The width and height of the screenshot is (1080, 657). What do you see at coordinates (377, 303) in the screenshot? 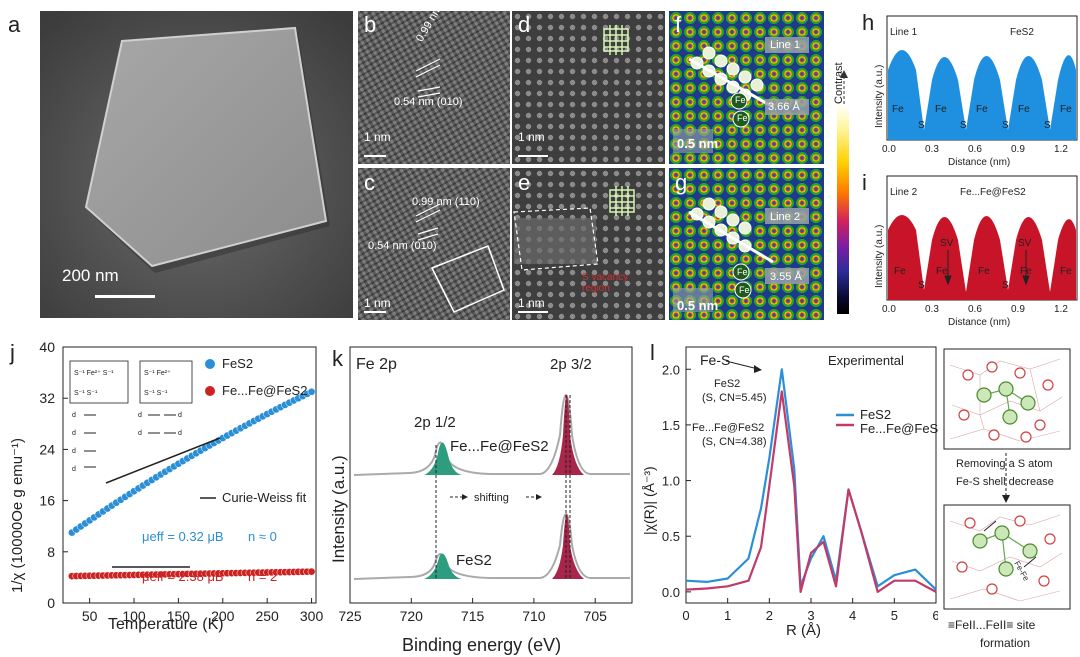
I see `panel-c-scale: 1 nm` at bounding box center [377, 303].